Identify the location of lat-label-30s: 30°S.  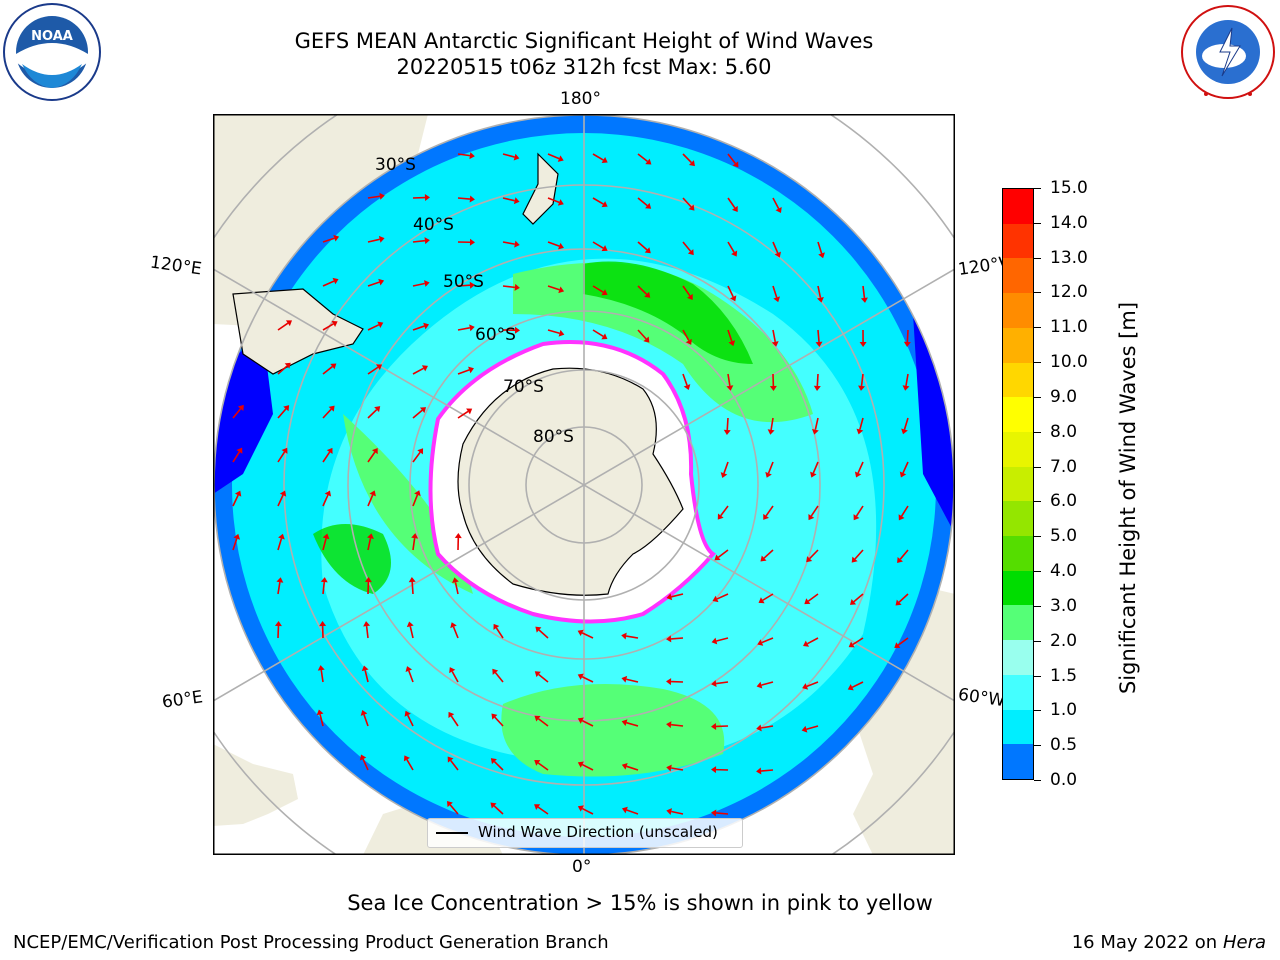
(395, 165).